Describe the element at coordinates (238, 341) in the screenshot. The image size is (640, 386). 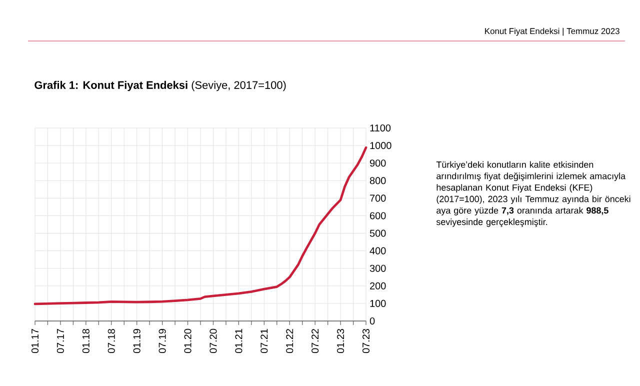
I see `x-tick-label: 01.21` at that location.